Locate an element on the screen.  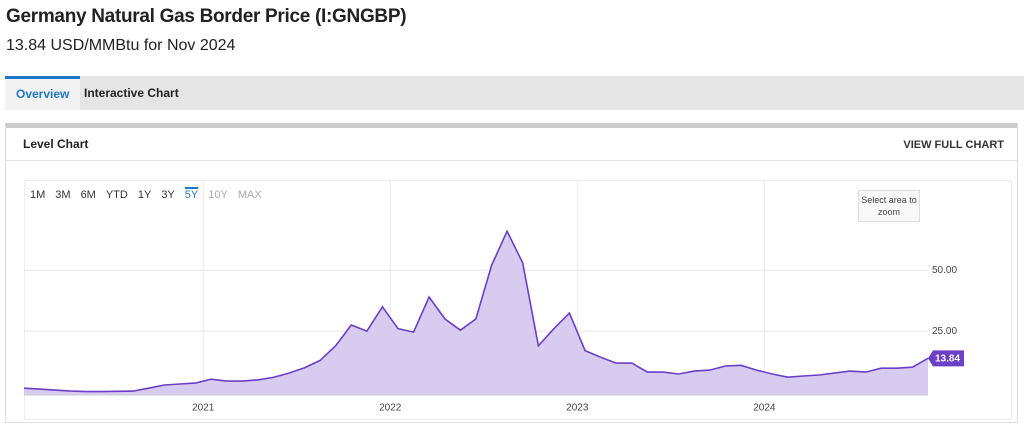
range-button: 1Y is located at coordinates (144, 195).